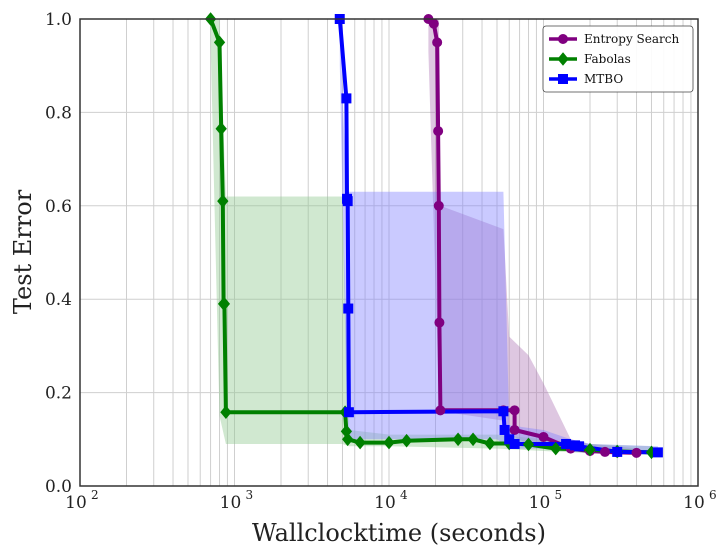 This screenshot has height=558, width=724. Describe the element at coordinates (404, 495) in the screenshot. I see `x-tick-exponent: 4` at that location.